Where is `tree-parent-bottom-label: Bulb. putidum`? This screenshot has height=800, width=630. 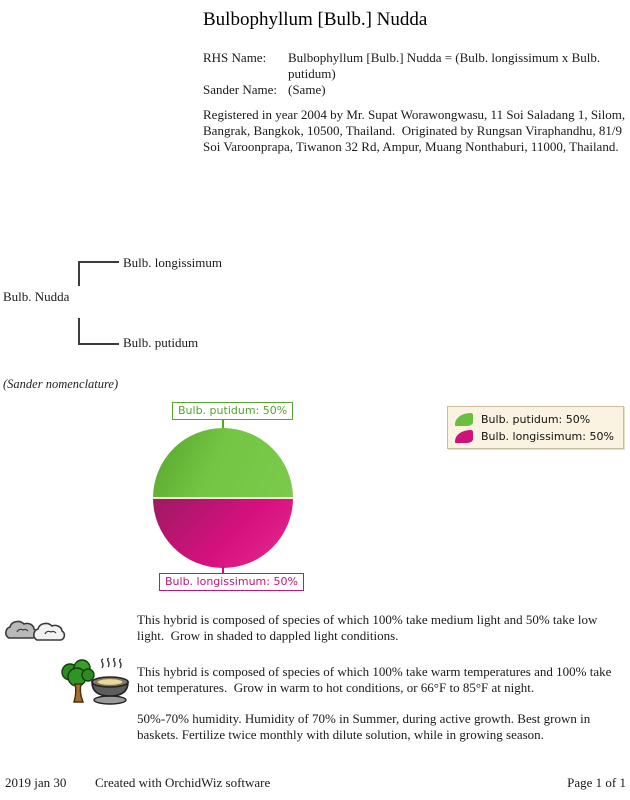 tree-parent-bottom-label: Bulb. putidum is located at coordinates (161, 342).